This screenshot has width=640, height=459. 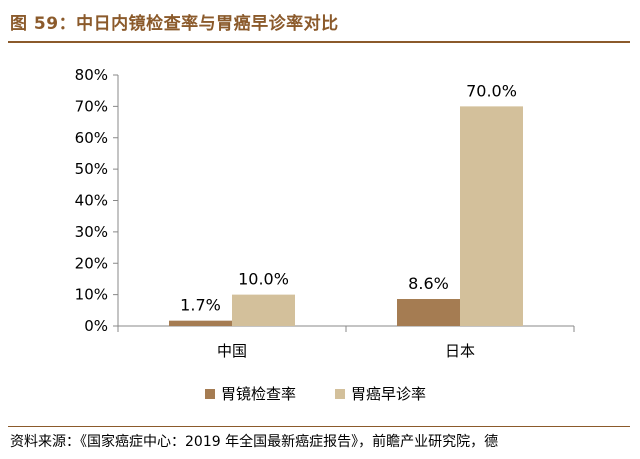 I want to click on y-tick-label: 10%, so click(x=91, y=295).